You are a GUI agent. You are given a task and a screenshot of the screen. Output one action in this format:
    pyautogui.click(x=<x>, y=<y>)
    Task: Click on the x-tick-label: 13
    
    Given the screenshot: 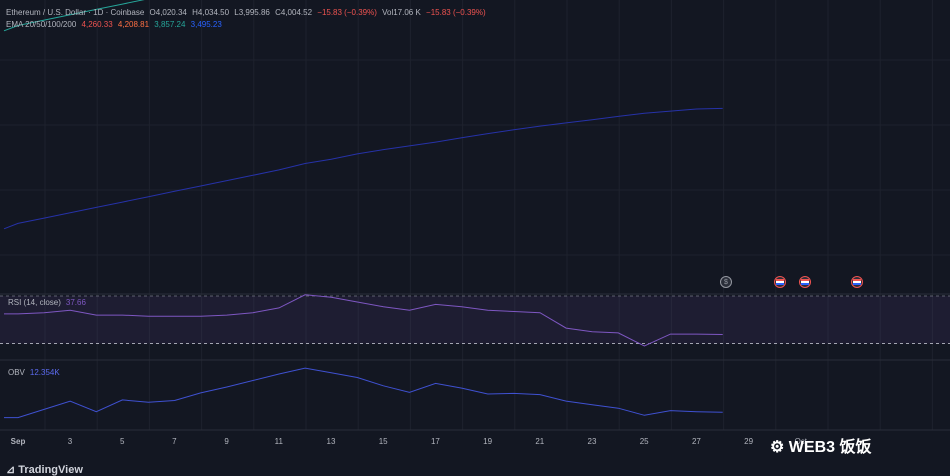 What is the action you would take?
    pyautogui.click(x=331, y=441)
    